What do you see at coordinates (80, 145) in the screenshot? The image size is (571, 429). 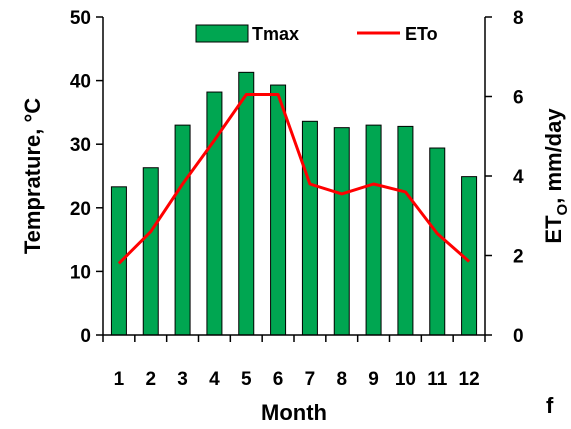 I see `left-tick-label-30: 30` at bounding box center [80, 145].